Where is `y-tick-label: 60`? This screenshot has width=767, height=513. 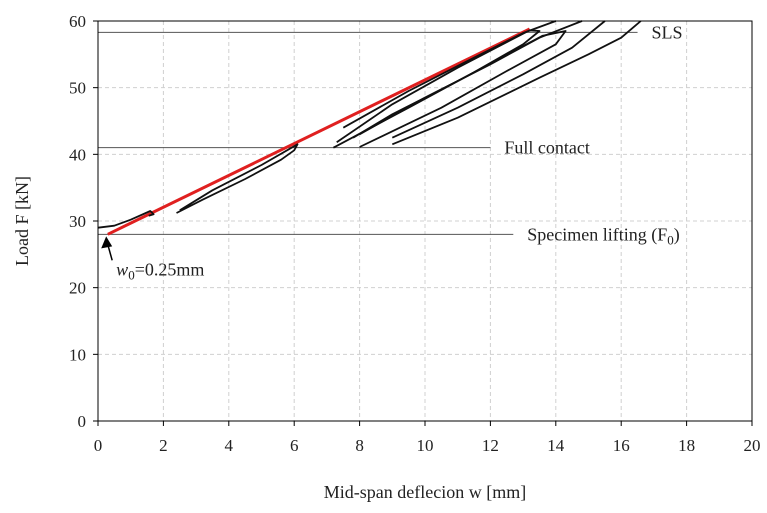 y-tick-label: 60 is located at coordinates (77, 21).